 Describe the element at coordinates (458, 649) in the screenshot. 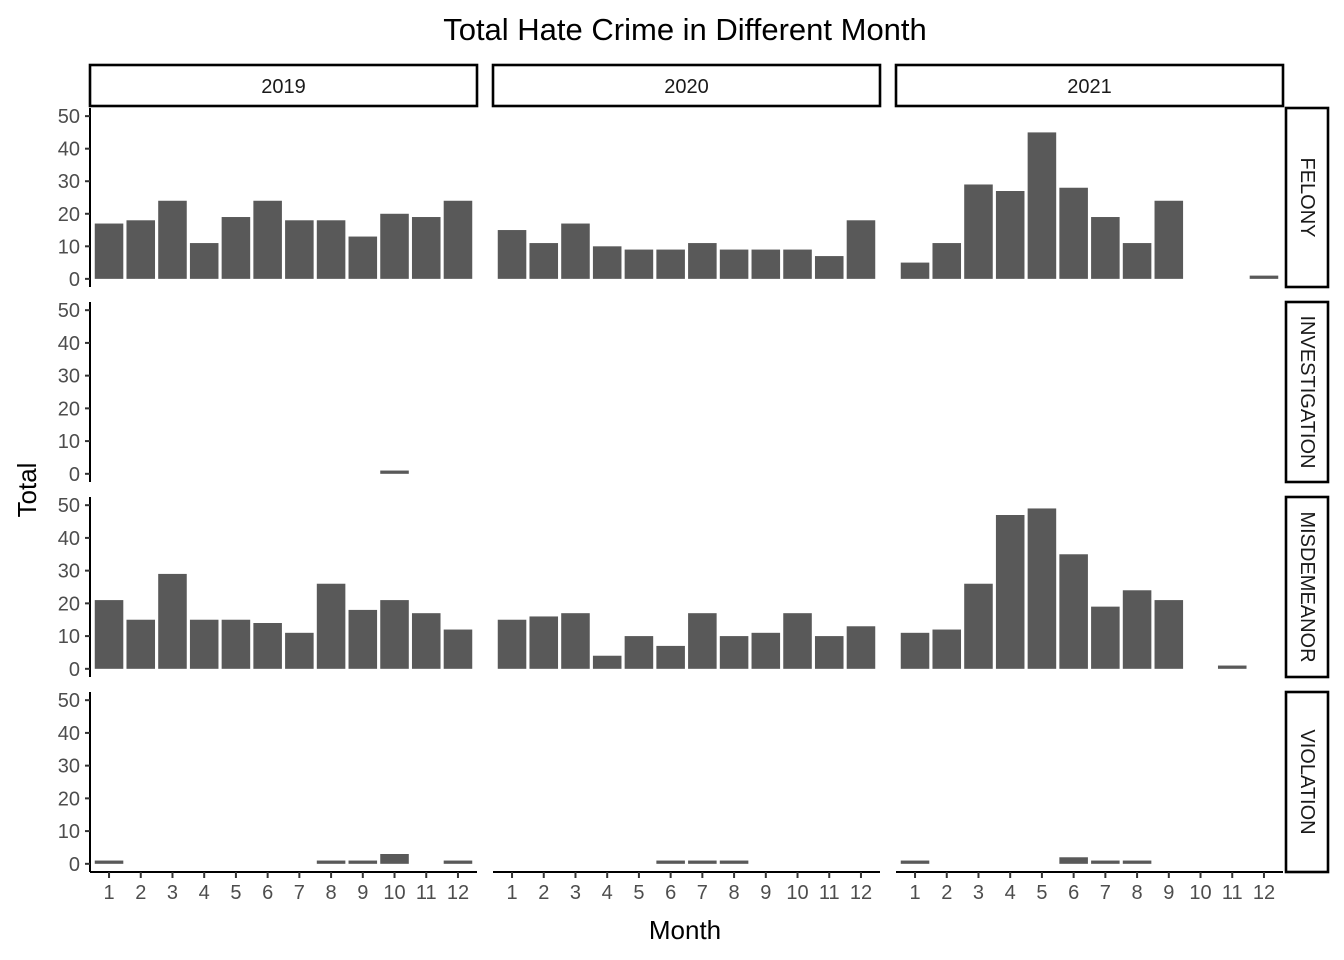

I see `bar-2019-misdemeanor-m12` at that location.